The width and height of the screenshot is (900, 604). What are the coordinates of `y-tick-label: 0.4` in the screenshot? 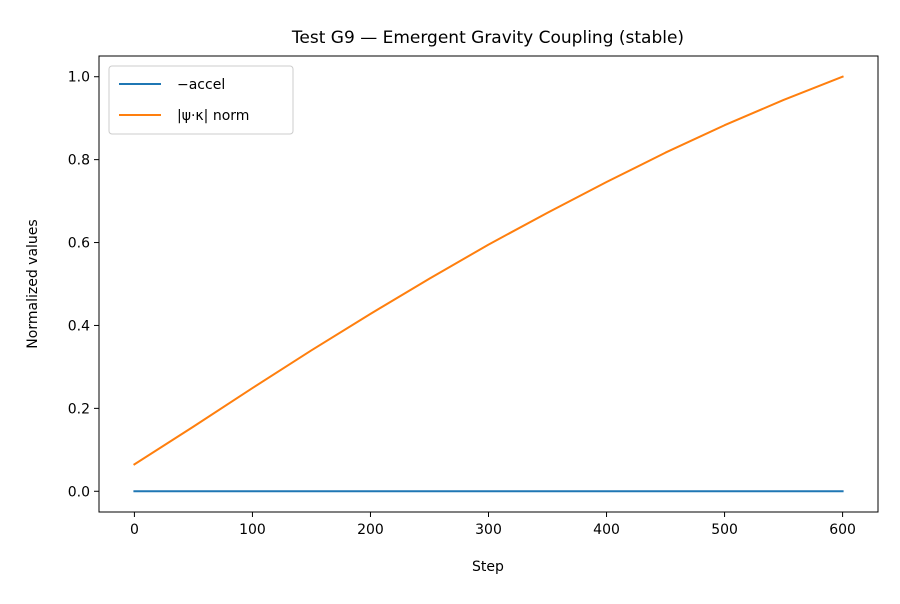 It's located at (79, 326).